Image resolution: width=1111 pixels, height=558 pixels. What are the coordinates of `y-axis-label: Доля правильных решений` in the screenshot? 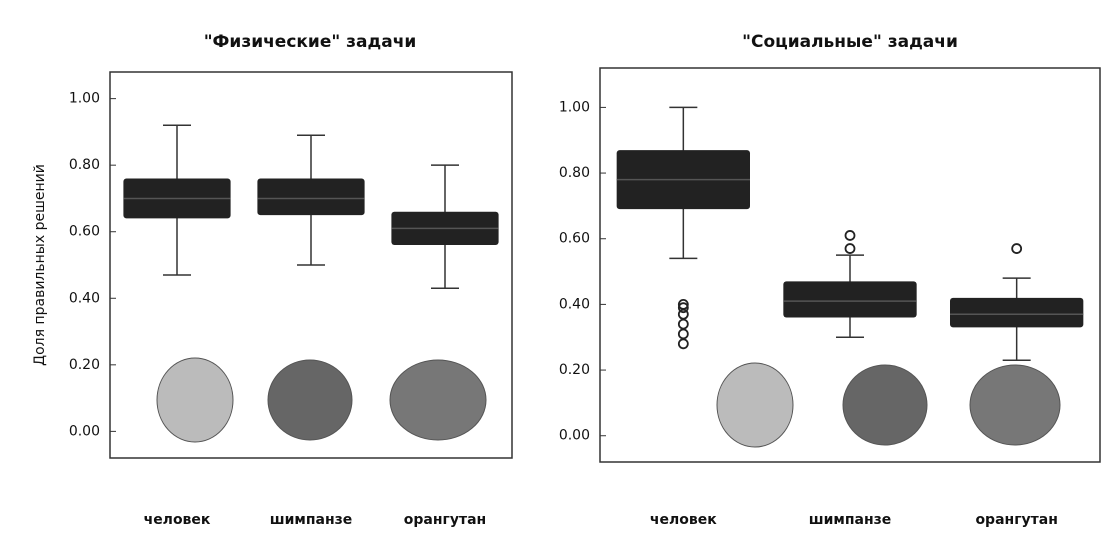 It's located at (40, 265).